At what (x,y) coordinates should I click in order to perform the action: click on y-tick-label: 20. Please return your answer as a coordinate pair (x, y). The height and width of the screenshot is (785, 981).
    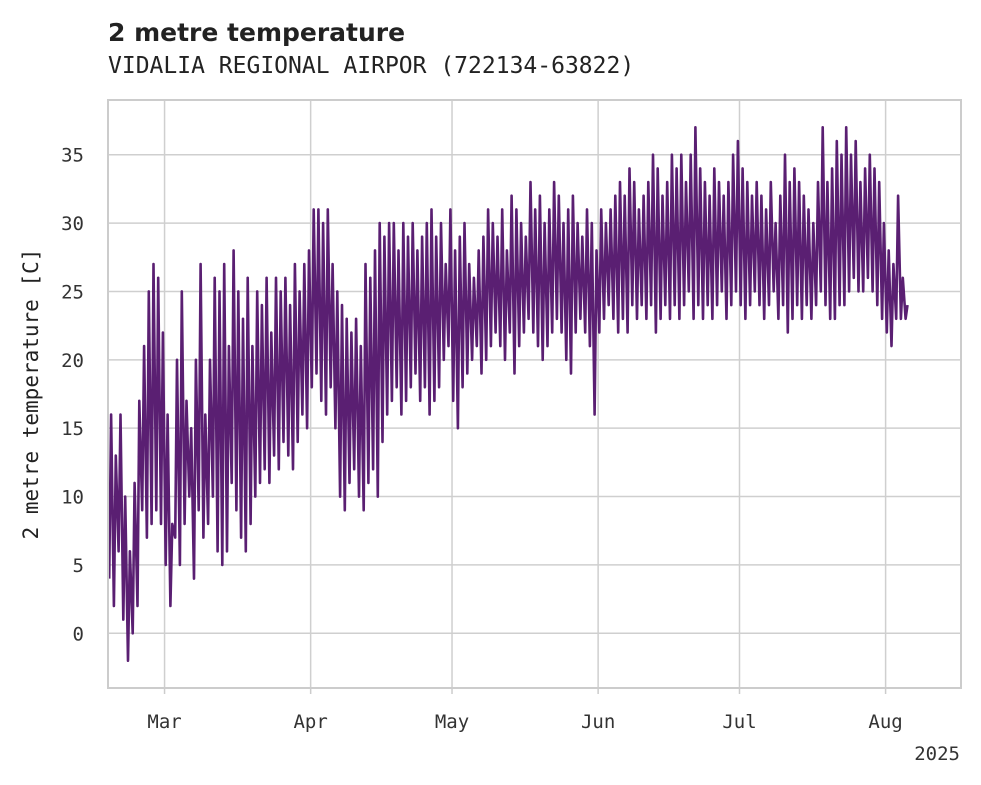
    Looking at the image, I should click on (72, 361).